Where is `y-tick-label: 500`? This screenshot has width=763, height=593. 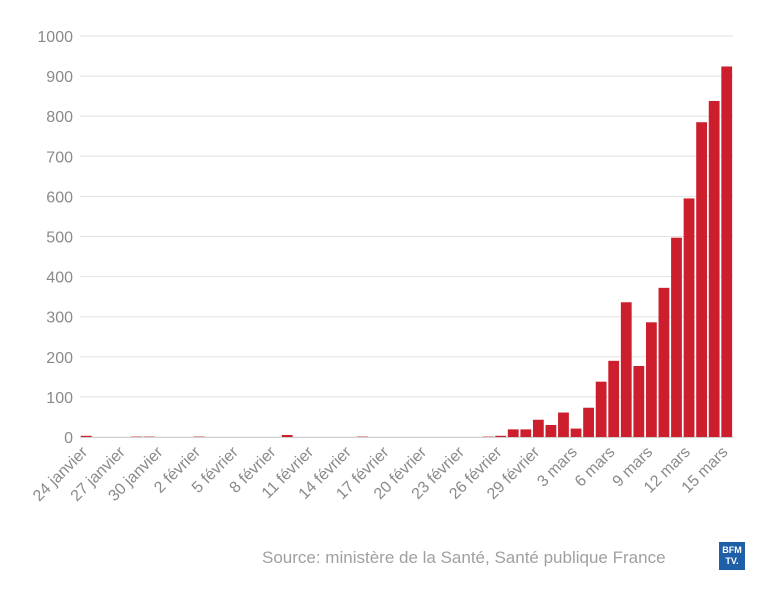 y-tick-label: 500 is located at coordinates (59, 238).